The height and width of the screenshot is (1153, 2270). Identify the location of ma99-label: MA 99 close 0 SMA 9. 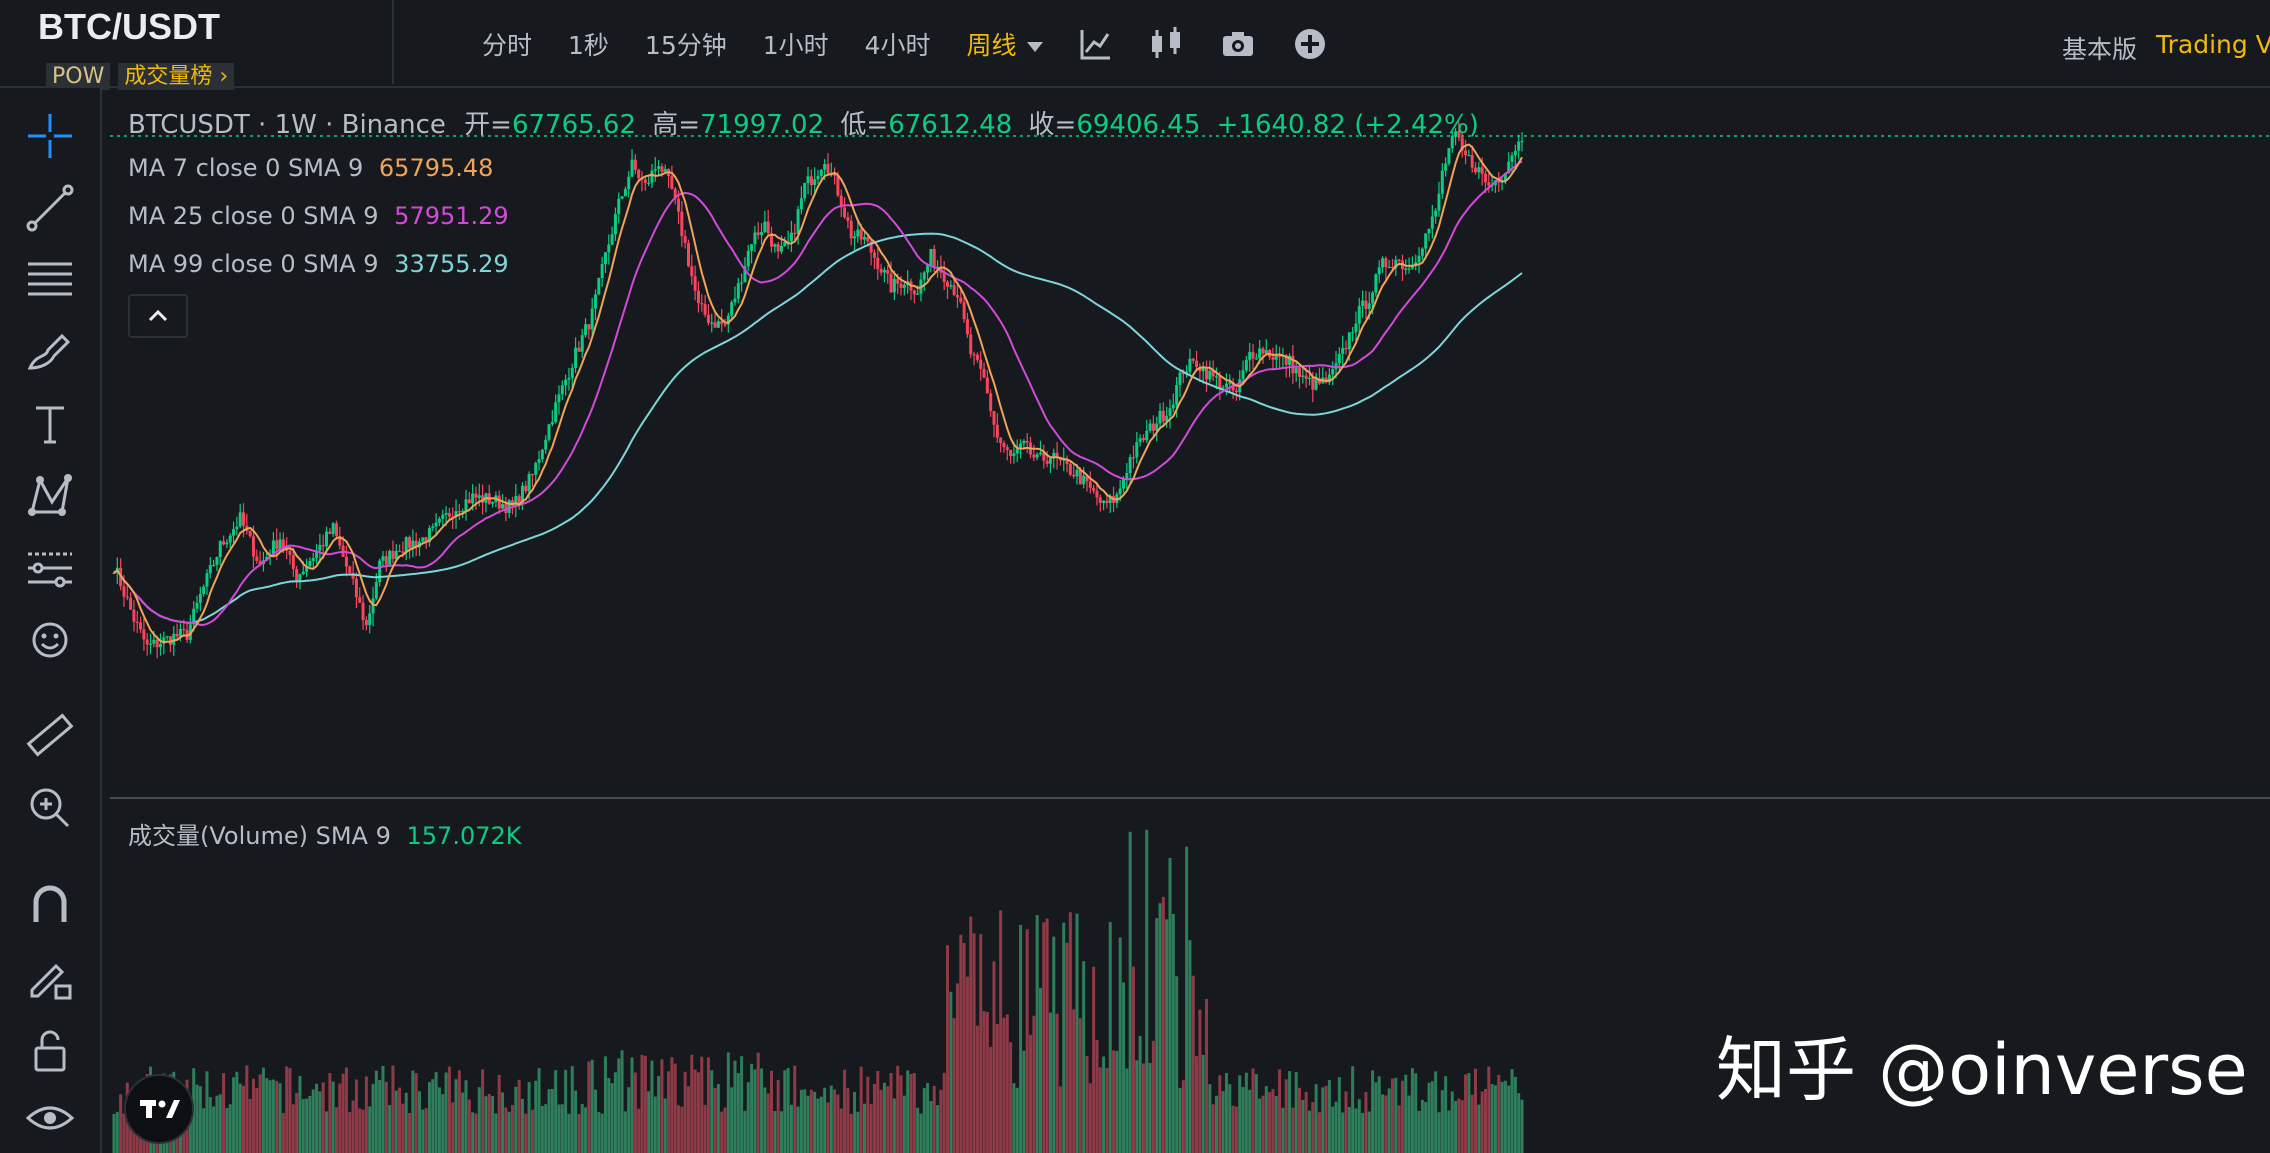
(253, 264).